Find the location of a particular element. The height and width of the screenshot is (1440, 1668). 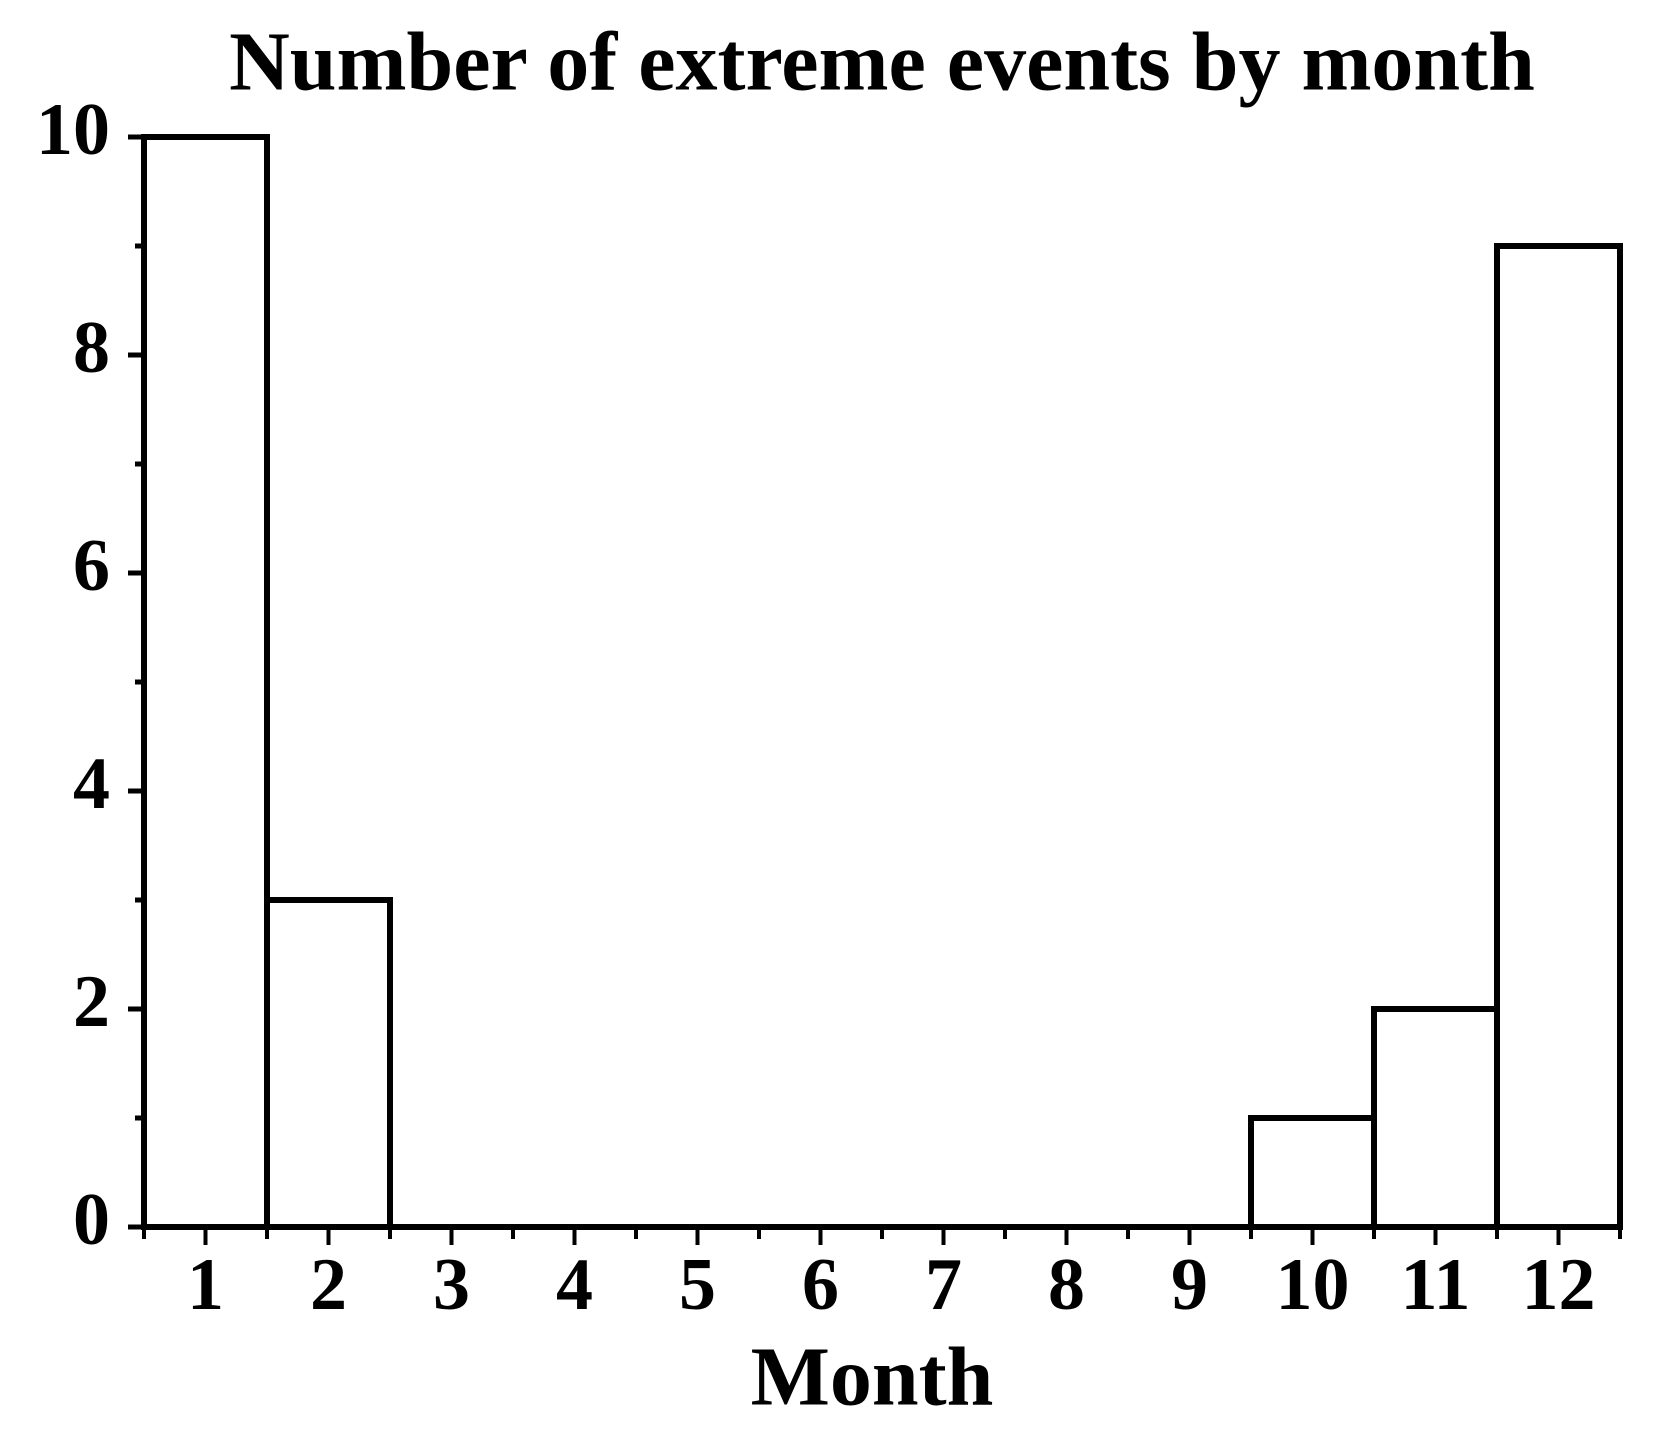

x-tick-label: 4 is located at coordinates (574, 1285).